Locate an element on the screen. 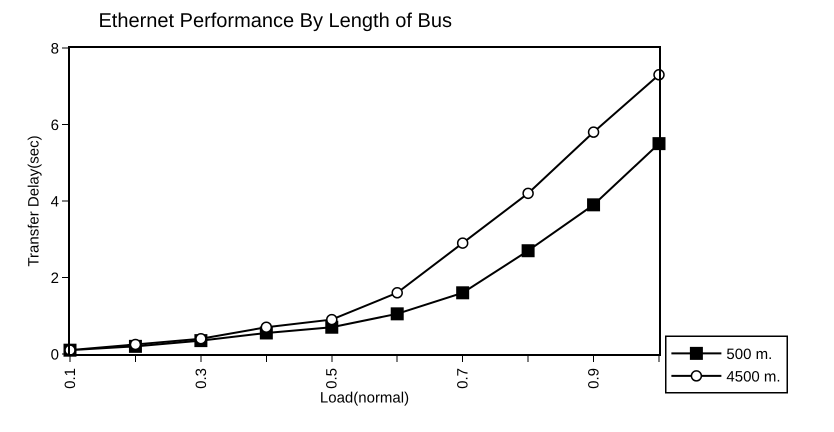 The image size is (834, 432). y-tick-label: 0 is located at coordinates (54, 355).